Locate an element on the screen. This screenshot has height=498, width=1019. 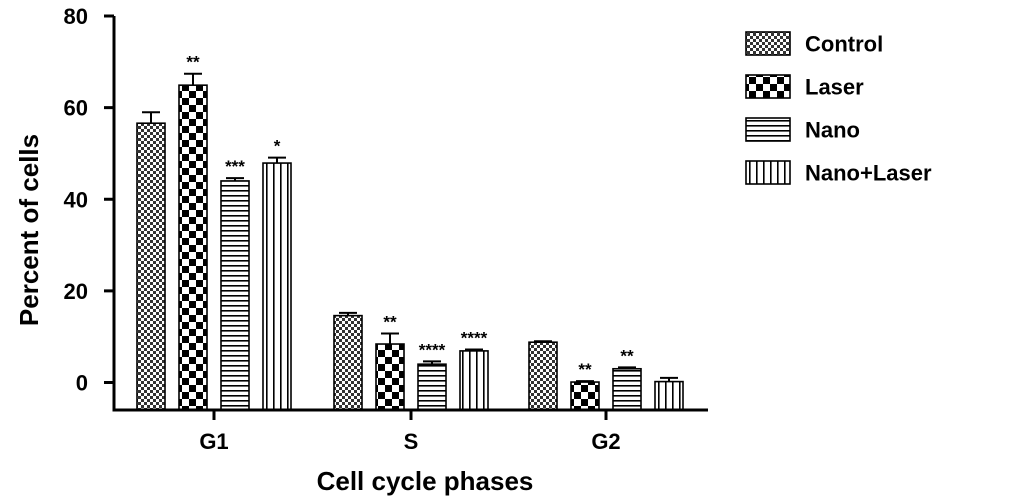
x-tick-label: G2 is located at coordinates (605, 441).